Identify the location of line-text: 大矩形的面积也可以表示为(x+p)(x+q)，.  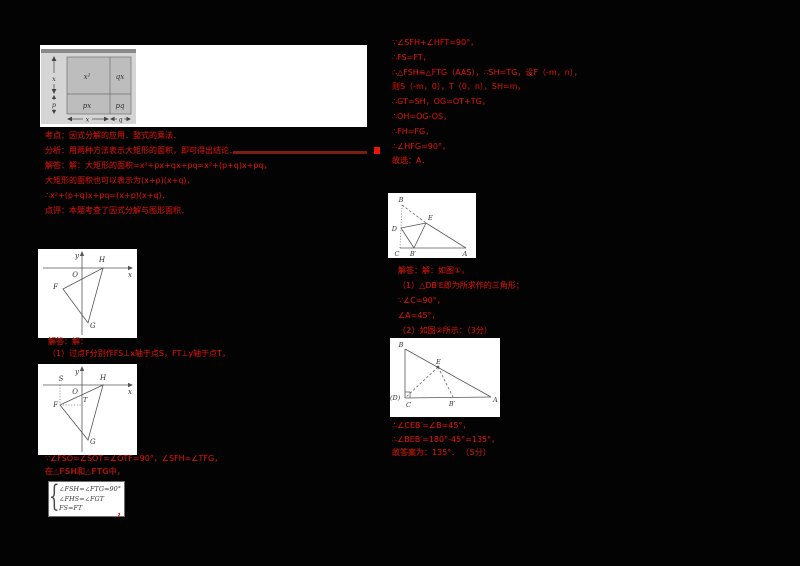
(120, 180).